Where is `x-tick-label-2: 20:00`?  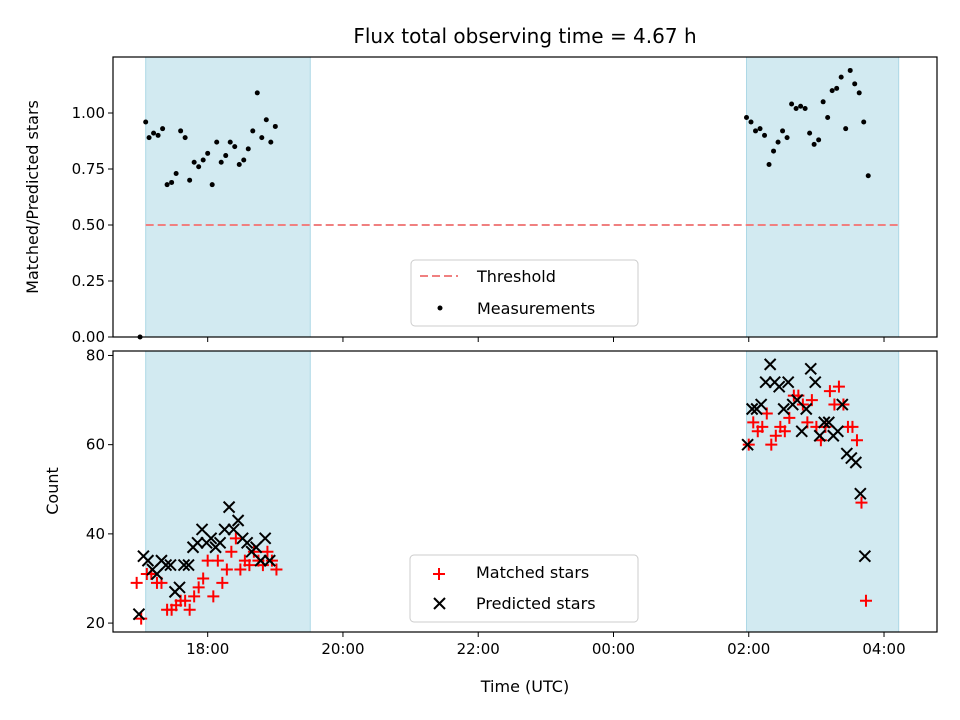
x-tick-label-2: 20:00 is located at coordinates (342, 649).